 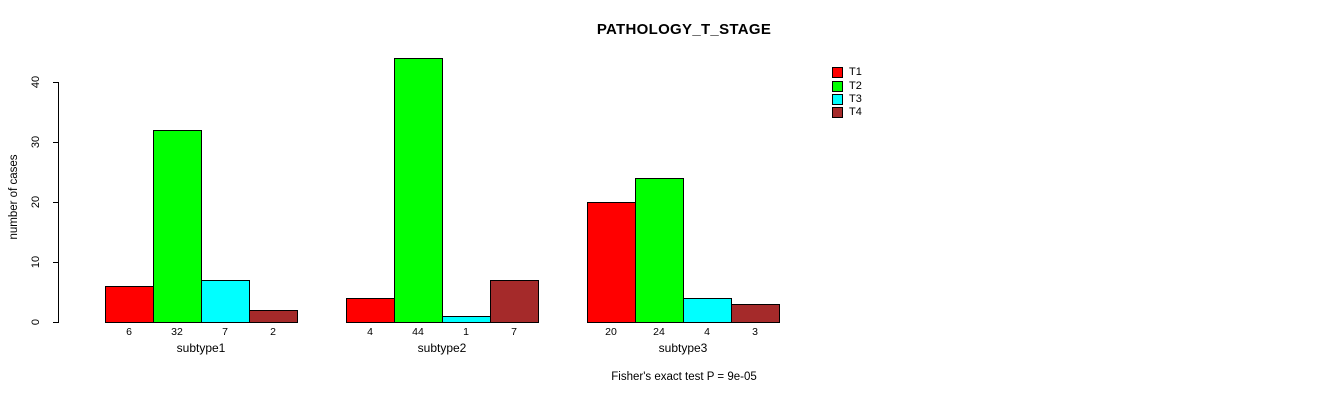 What do you see at coordinates (855, 112) in the screenshot?
I see `legend-label: T4` at bounding box center [855, 112].